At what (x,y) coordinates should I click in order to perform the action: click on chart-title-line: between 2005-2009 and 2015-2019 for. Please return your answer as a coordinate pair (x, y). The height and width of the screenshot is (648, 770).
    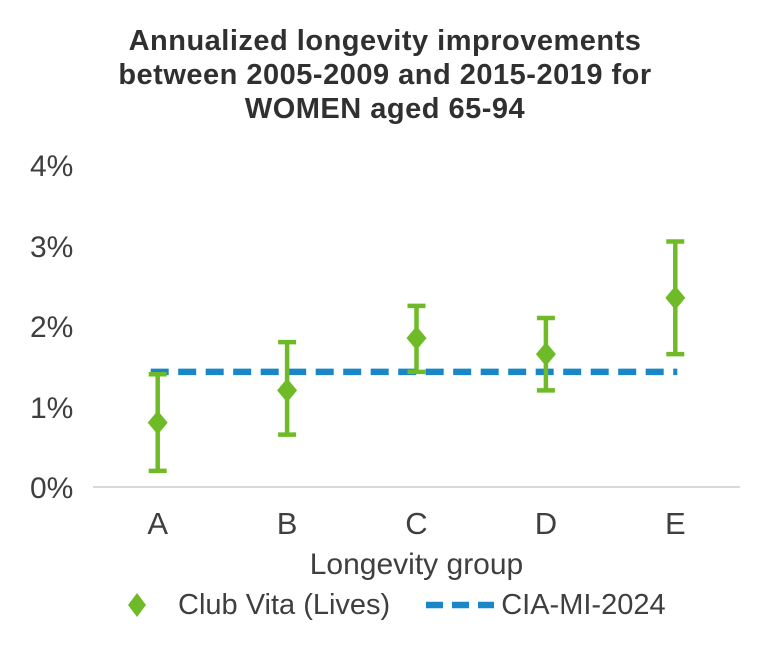
    Looking at the image, I should click on (385, 75).